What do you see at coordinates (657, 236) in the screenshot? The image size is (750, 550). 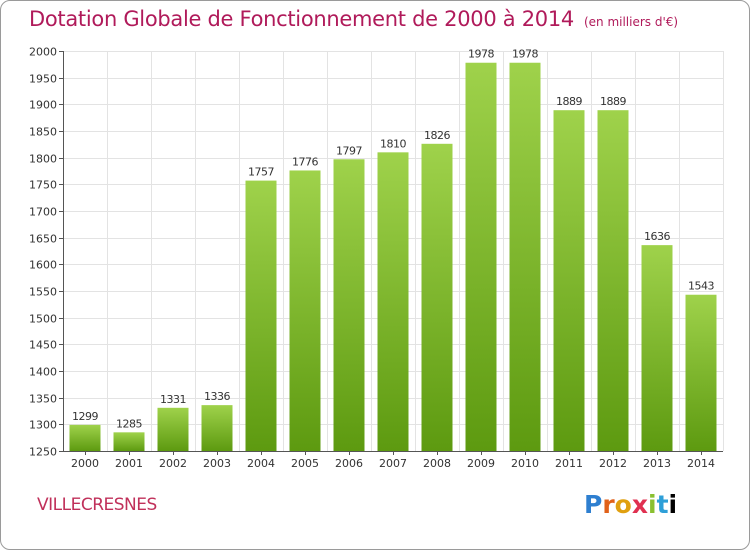 I see `data-label: 1636` at bounding box center [657, 236].